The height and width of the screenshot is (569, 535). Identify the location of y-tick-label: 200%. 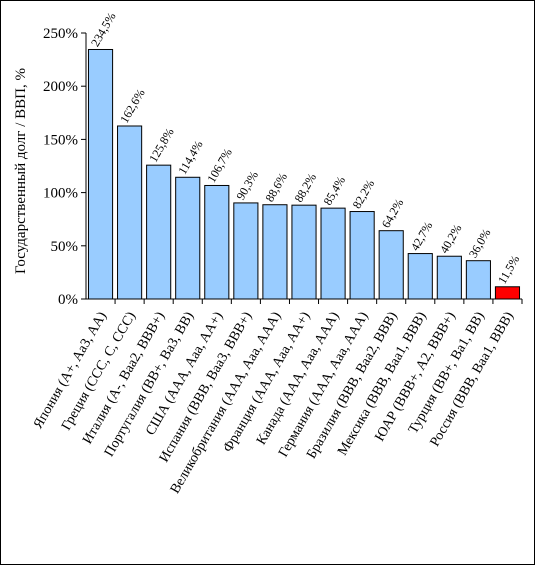
(60, 87).